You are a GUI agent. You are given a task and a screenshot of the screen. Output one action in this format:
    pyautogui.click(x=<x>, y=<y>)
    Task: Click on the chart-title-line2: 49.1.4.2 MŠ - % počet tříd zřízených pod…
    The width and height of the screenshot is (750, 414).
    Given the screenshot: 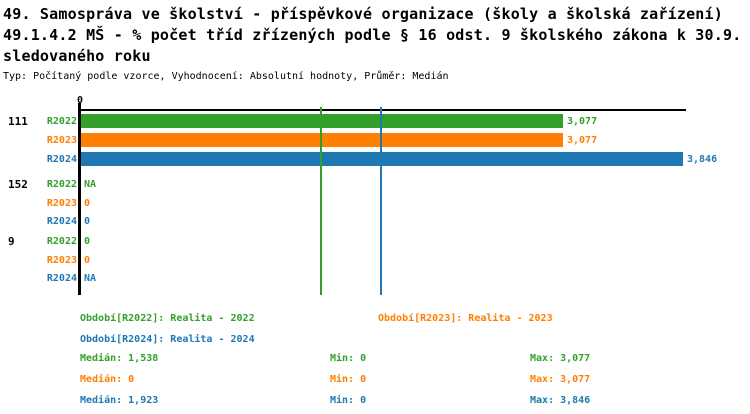 What is the action you would take?
    pyautogui.click(x=372, y=35)
    